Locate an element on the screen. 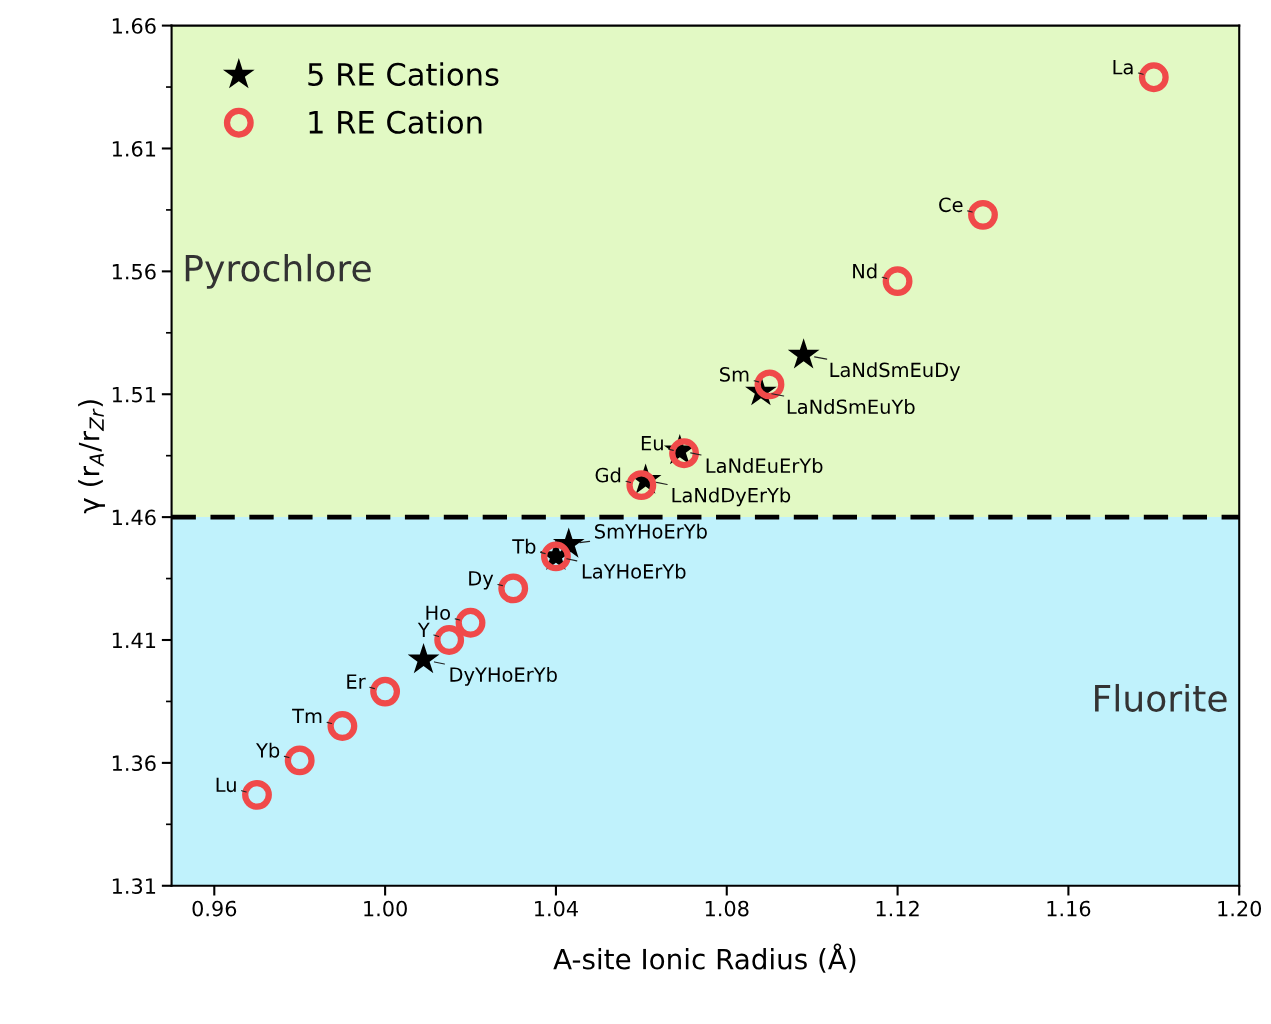 The height and width of the screenshot is (1024, 1271). band-label: Pyrochlore is located at coordinates (278, 271).